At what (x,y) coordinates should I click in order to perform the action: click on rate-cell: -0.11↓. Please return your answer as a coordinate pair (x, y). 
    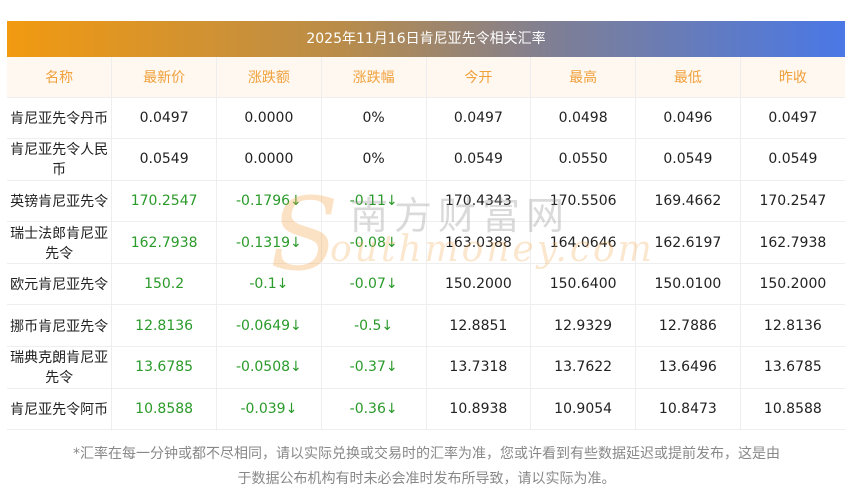
    Looking at the image, I should click on (374, 200).